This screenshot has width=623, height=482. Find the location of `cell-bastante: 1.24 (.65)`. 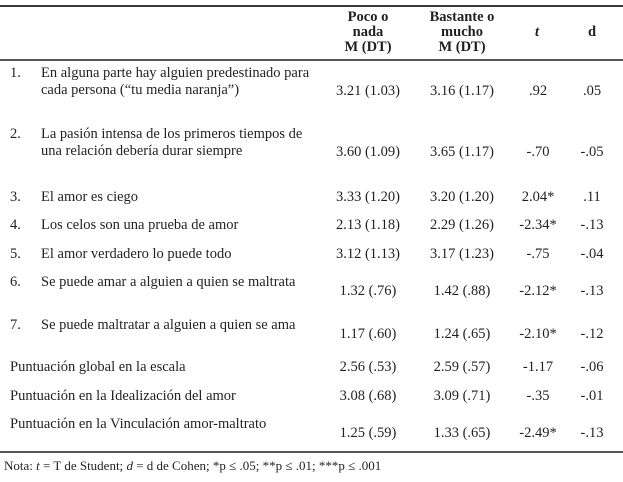

cell-bastante: 1.24 (.65) is located at coordinates (462, 334).